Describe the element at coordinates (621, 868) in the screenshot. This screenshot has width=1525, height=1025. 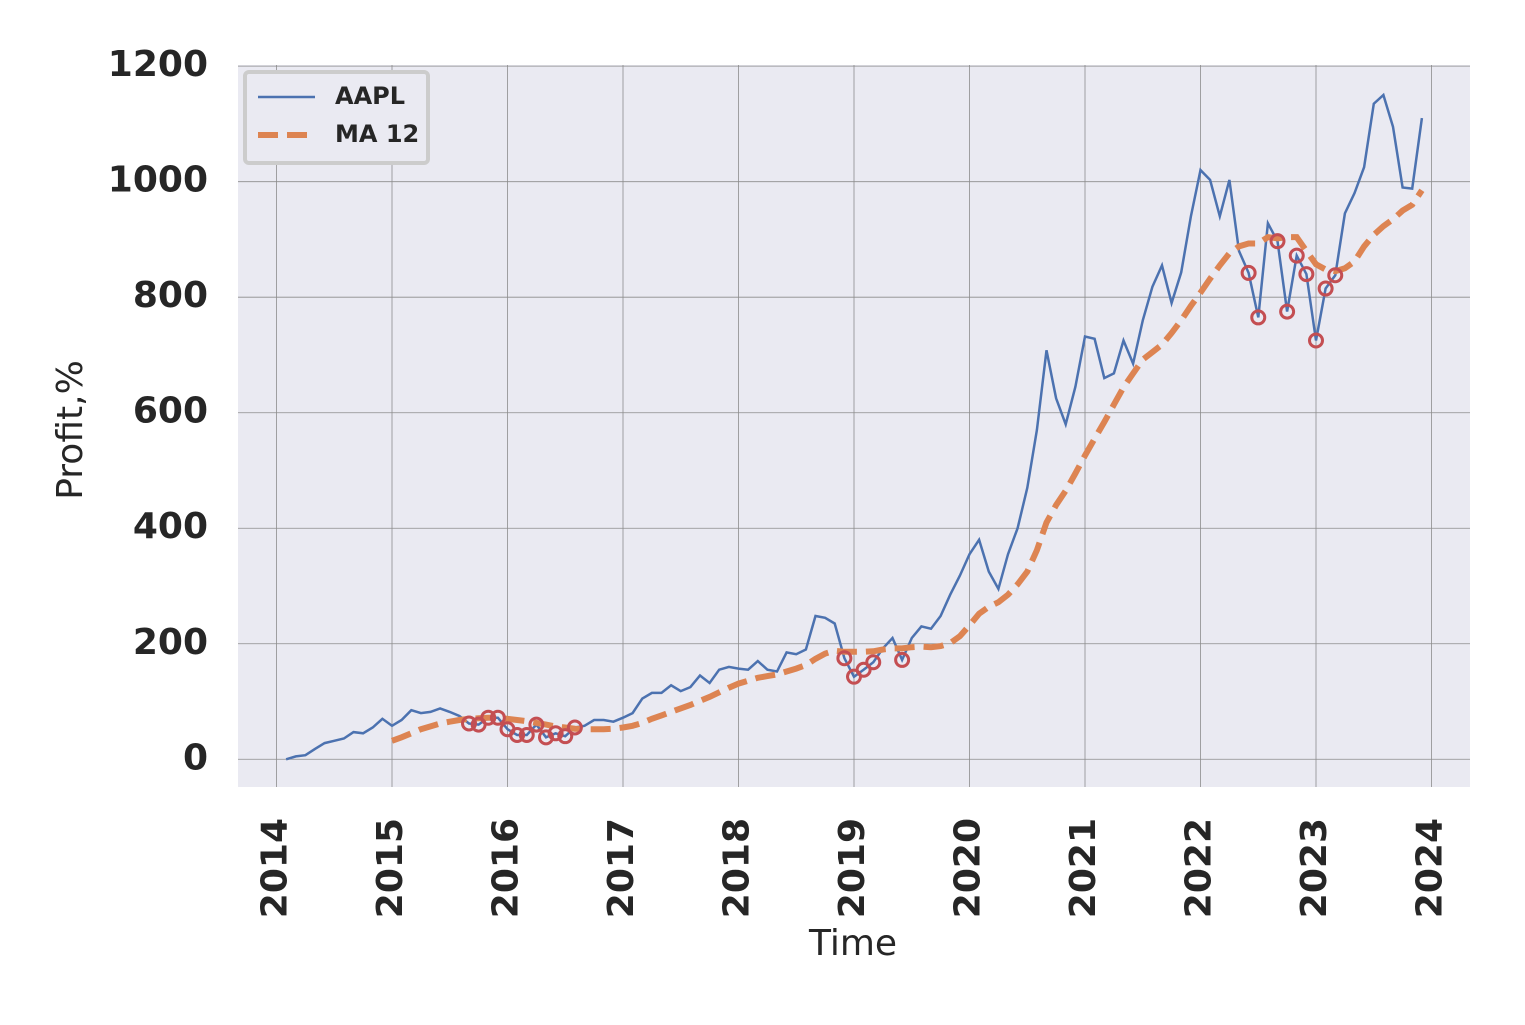
I see `x-tick-label: 2017` at that location.